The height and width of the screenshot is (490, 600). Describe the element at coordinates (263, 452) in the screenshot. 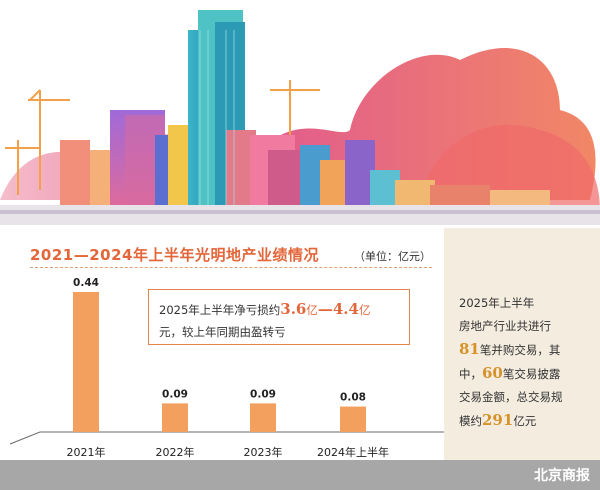

I see `category-label-2: 2023年` at that location.